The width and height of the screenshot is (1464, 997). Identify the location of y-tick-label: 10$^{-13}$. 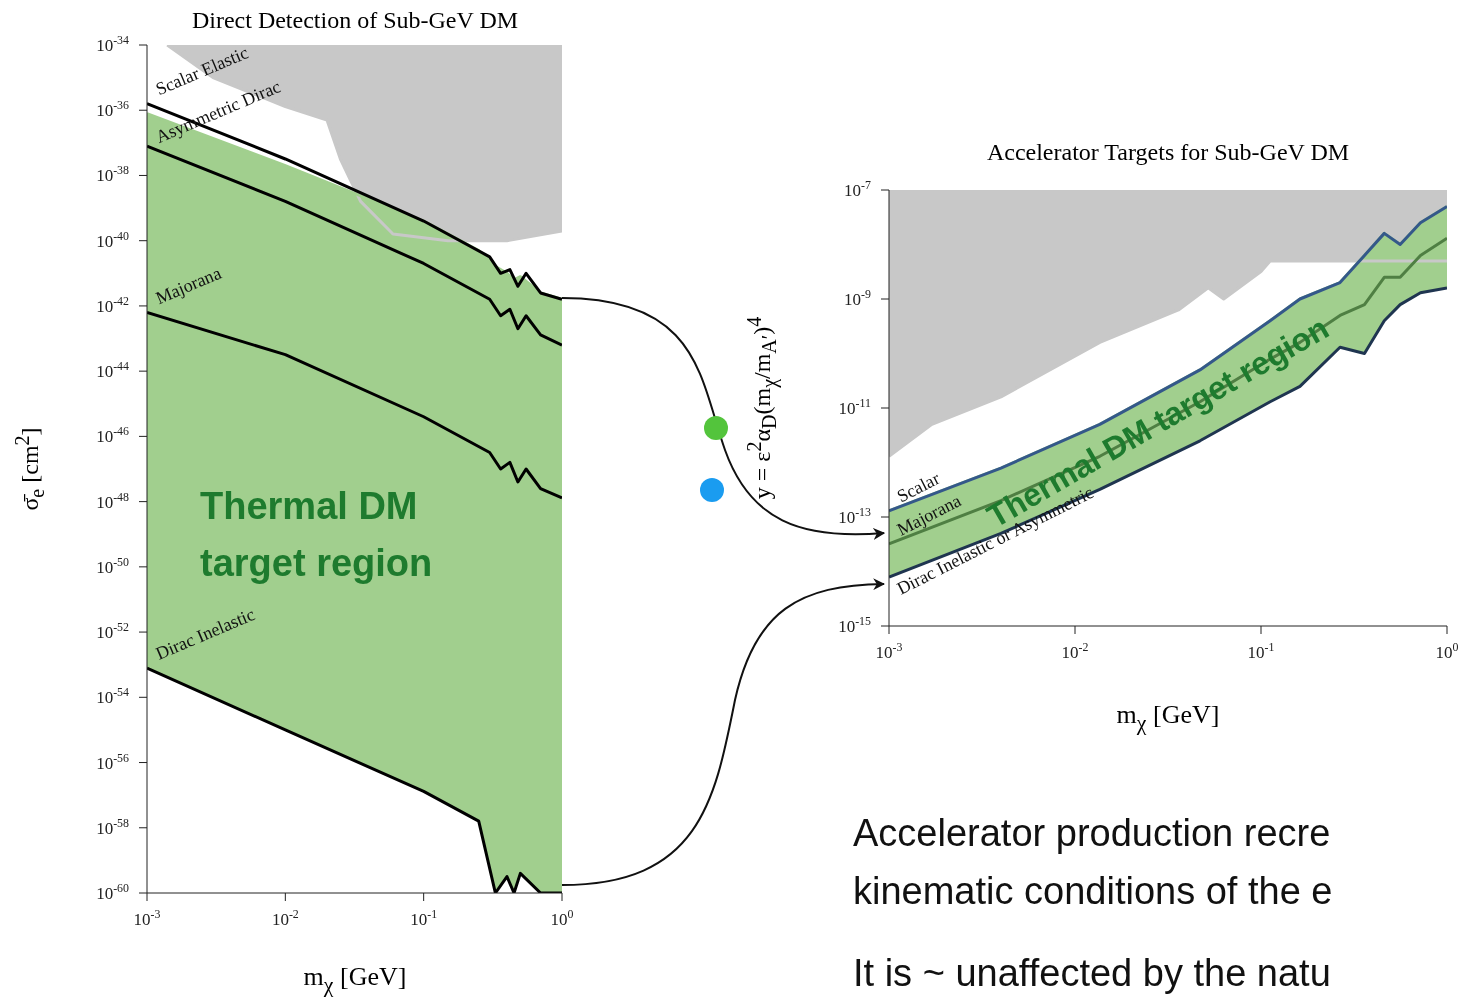
(855, 516).